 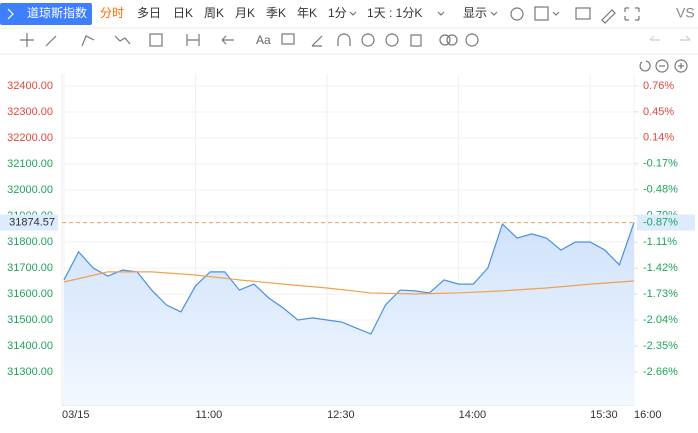 What do you see at coordinates (10, 14) in the screenshot?
I see `collapse-icon` at bounding box center [10, 14].